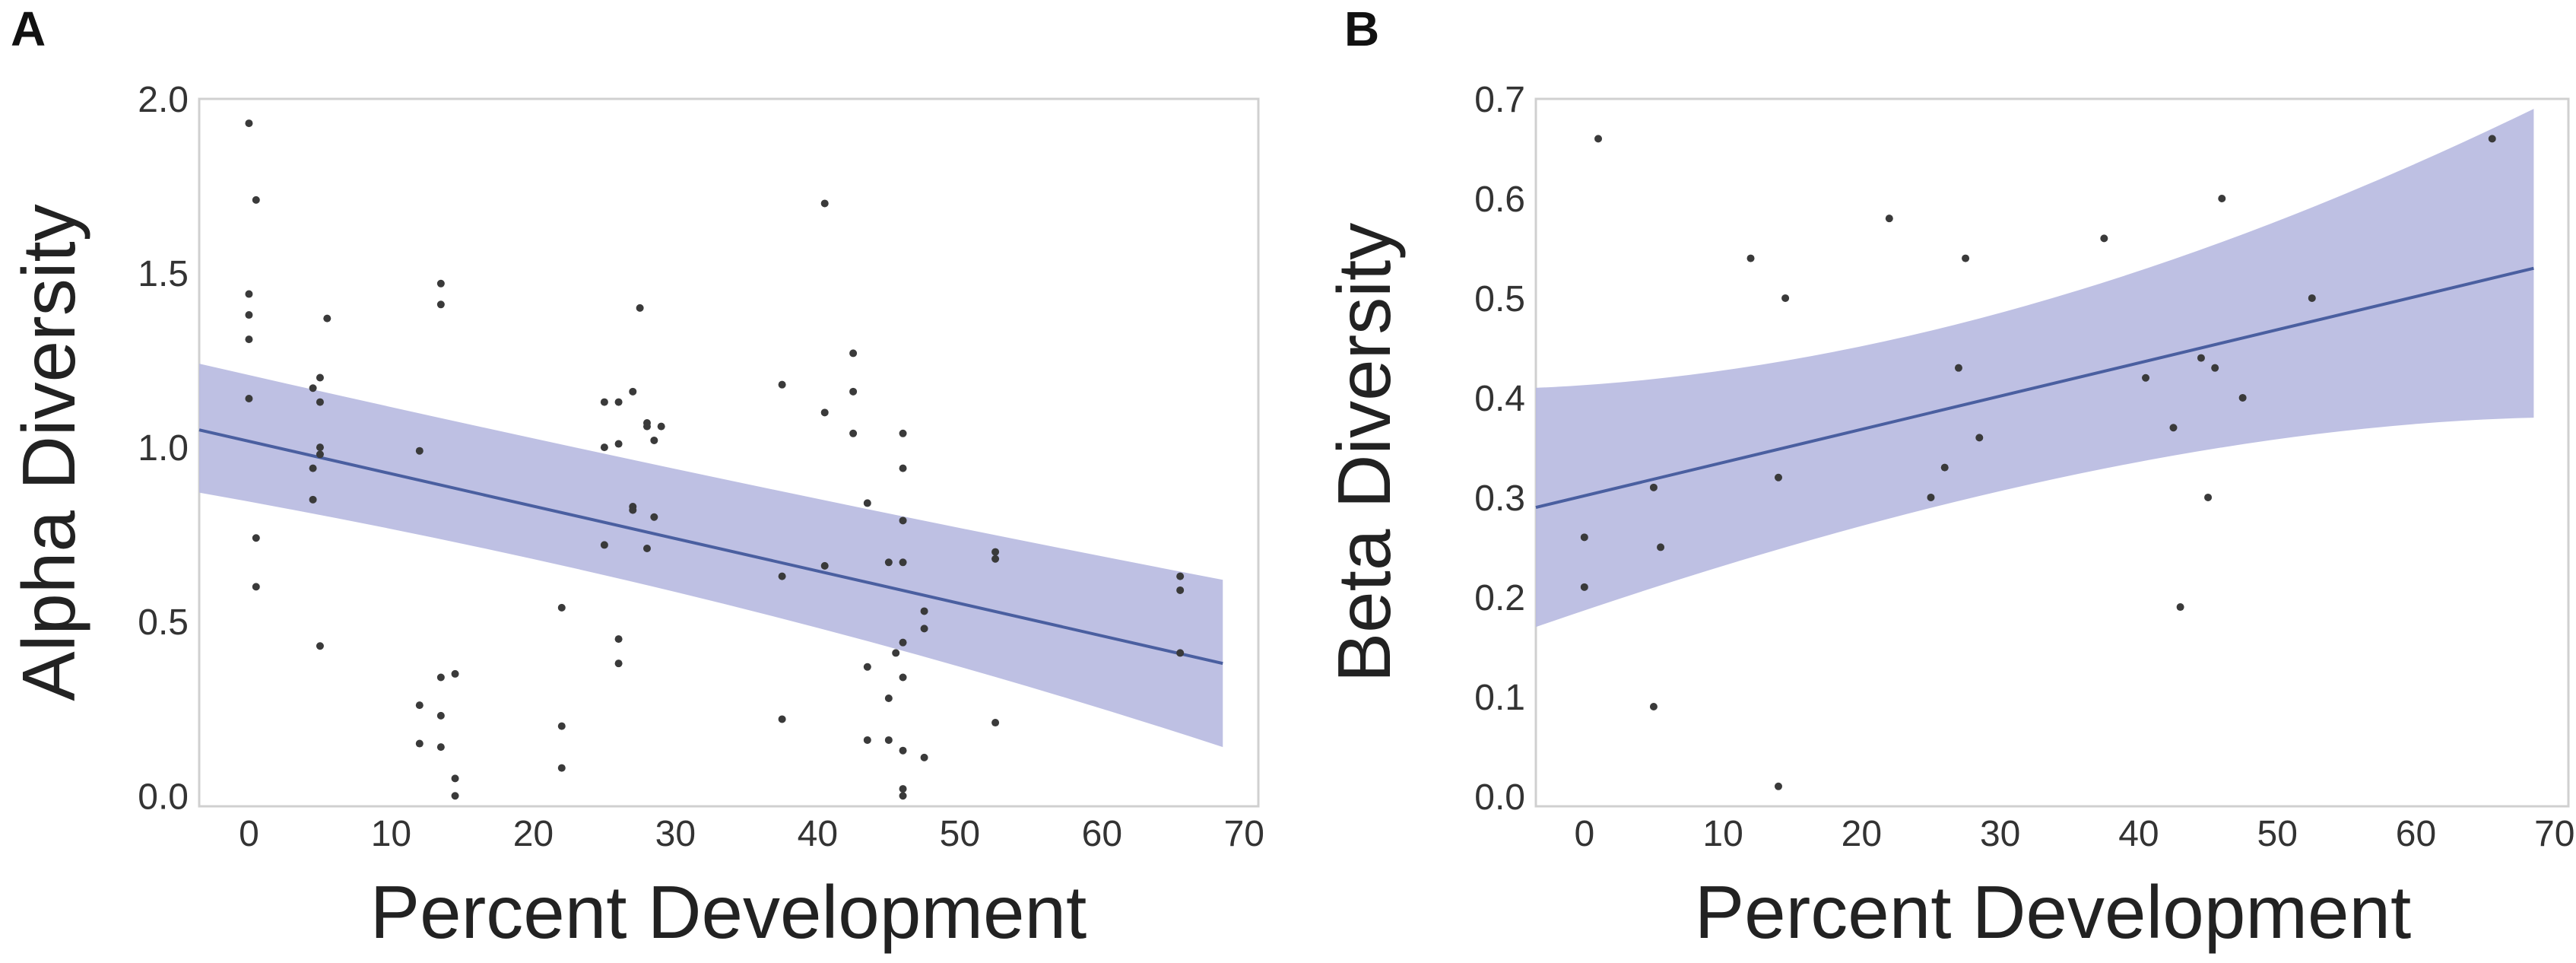 The width and height of the screenshot is (2576, 963). Describe the element at coordinates (2554, 834) in the screenshot. I see `x-tick-label: 70` at that location.